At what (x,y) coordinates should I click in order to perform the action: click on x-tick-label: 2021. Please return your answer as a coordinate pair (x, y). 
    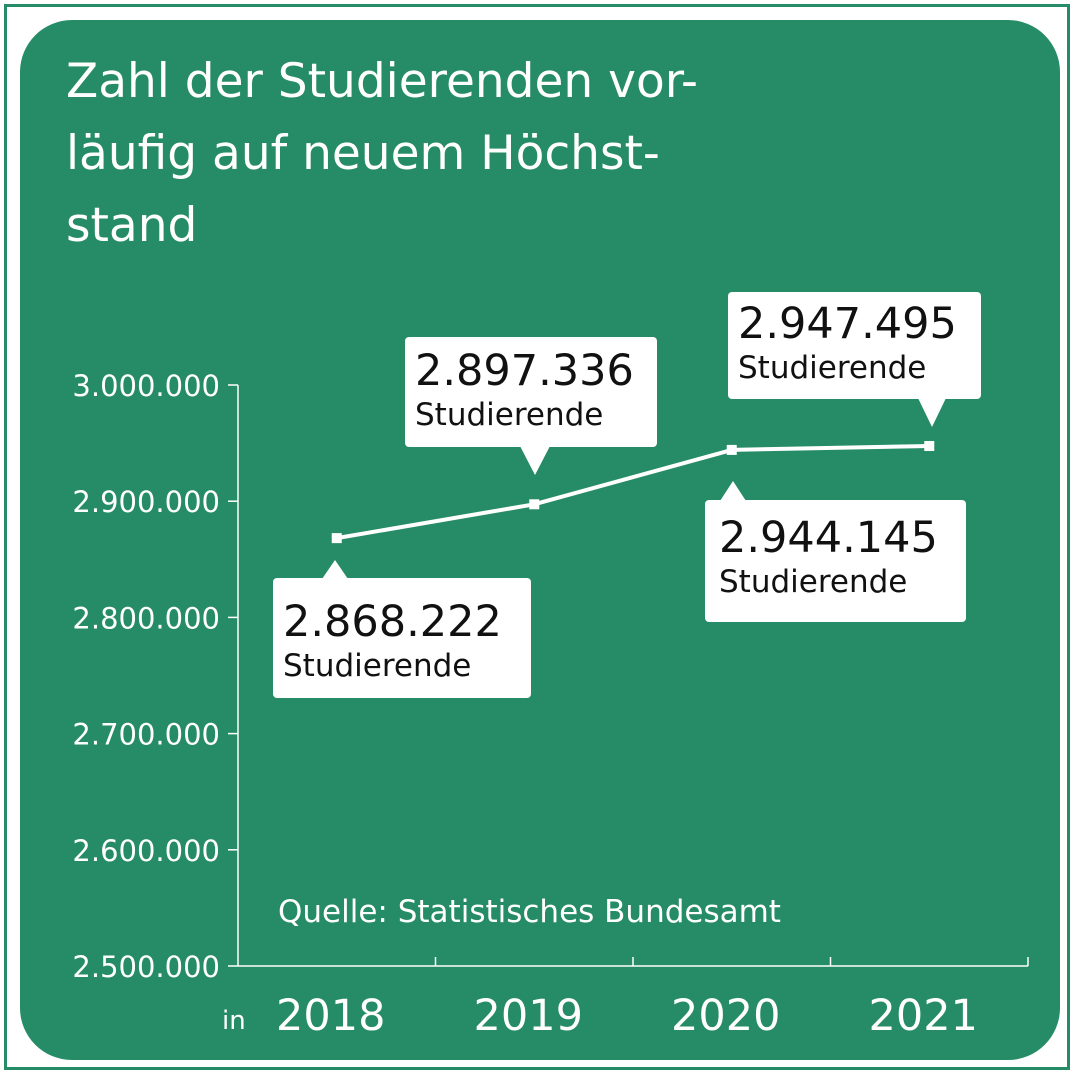
    Looking at the image, I should click on (923, 1016).